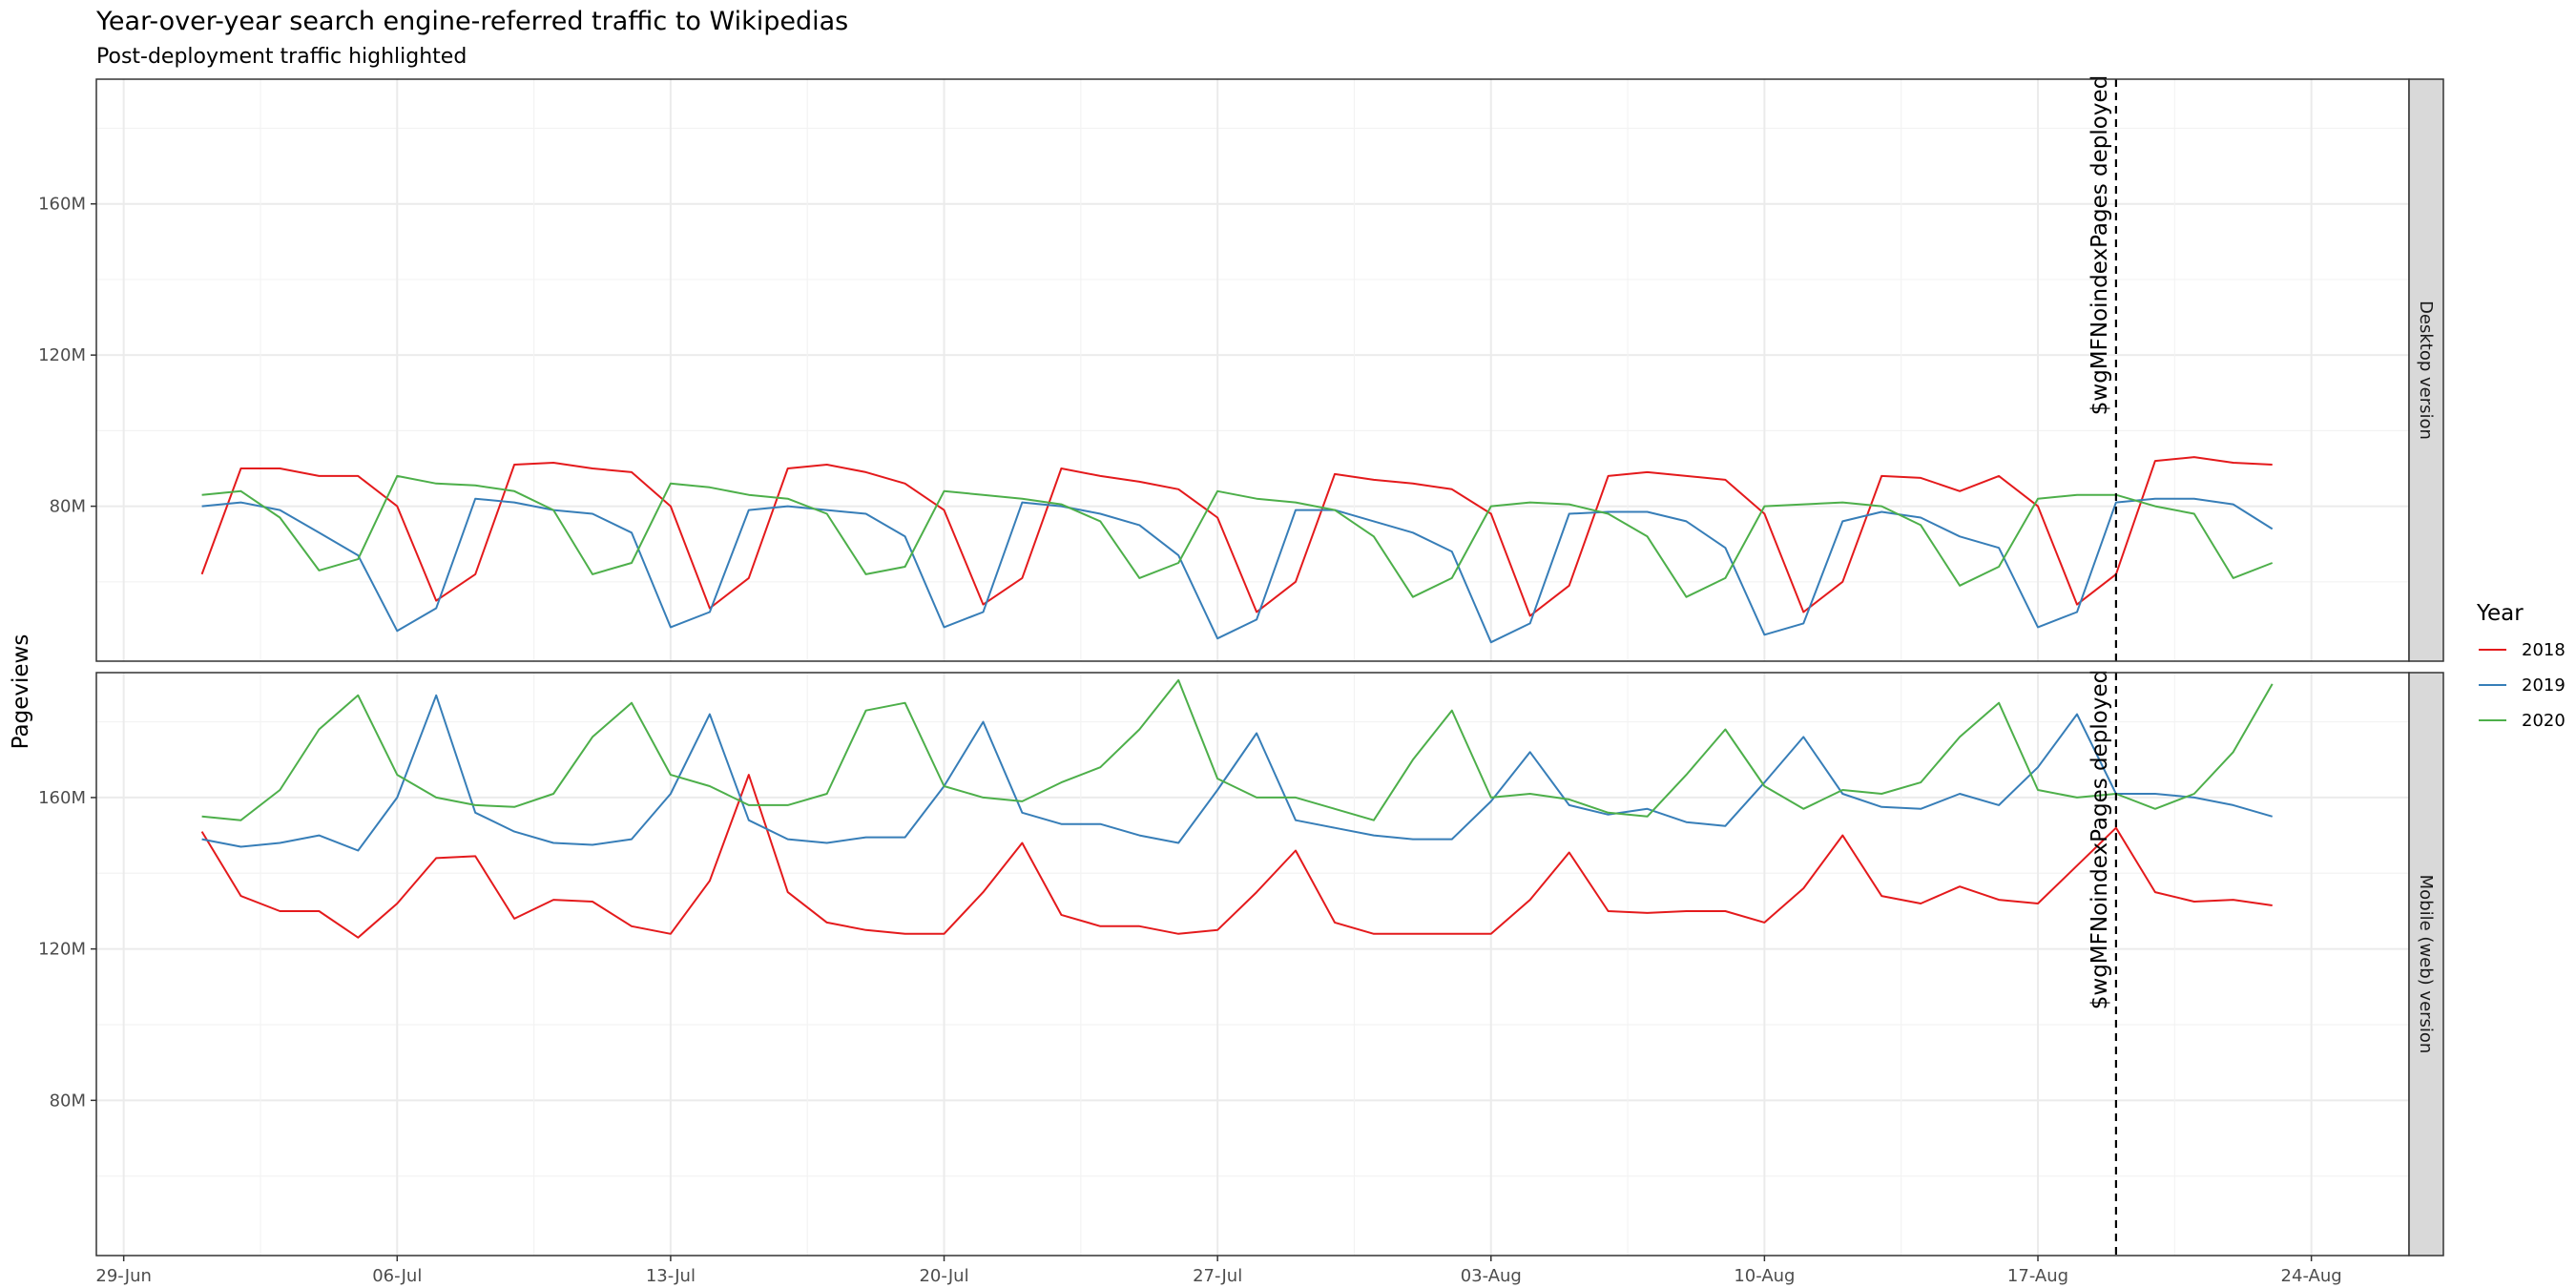  What do you see at coordinates (123, 1276) in the screenshot?
I see `x-tick-label: 29-Jun` at bounding box center [123, 1276].